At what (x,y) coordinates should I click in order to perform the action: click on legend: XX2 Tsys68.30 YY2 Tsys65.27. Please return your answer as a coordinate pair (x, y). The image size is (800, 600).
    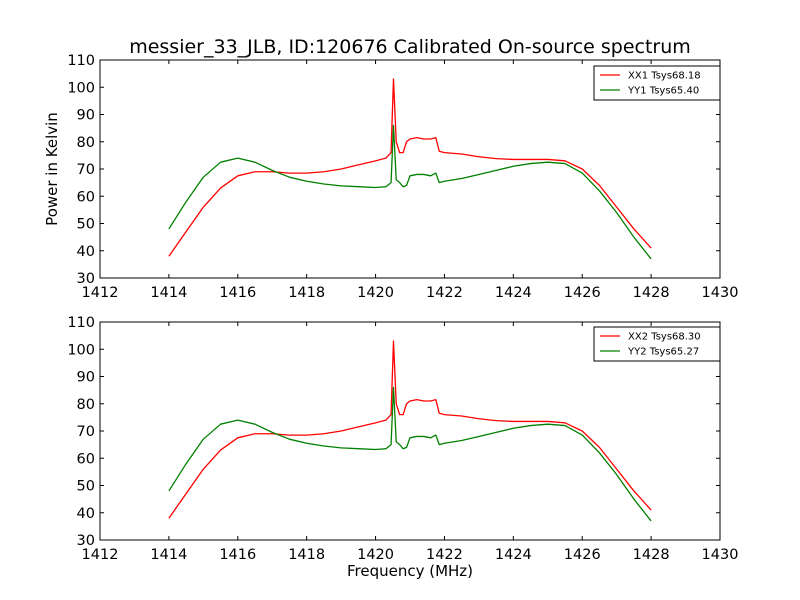
    Looking at the image, I should click on (657, 344).